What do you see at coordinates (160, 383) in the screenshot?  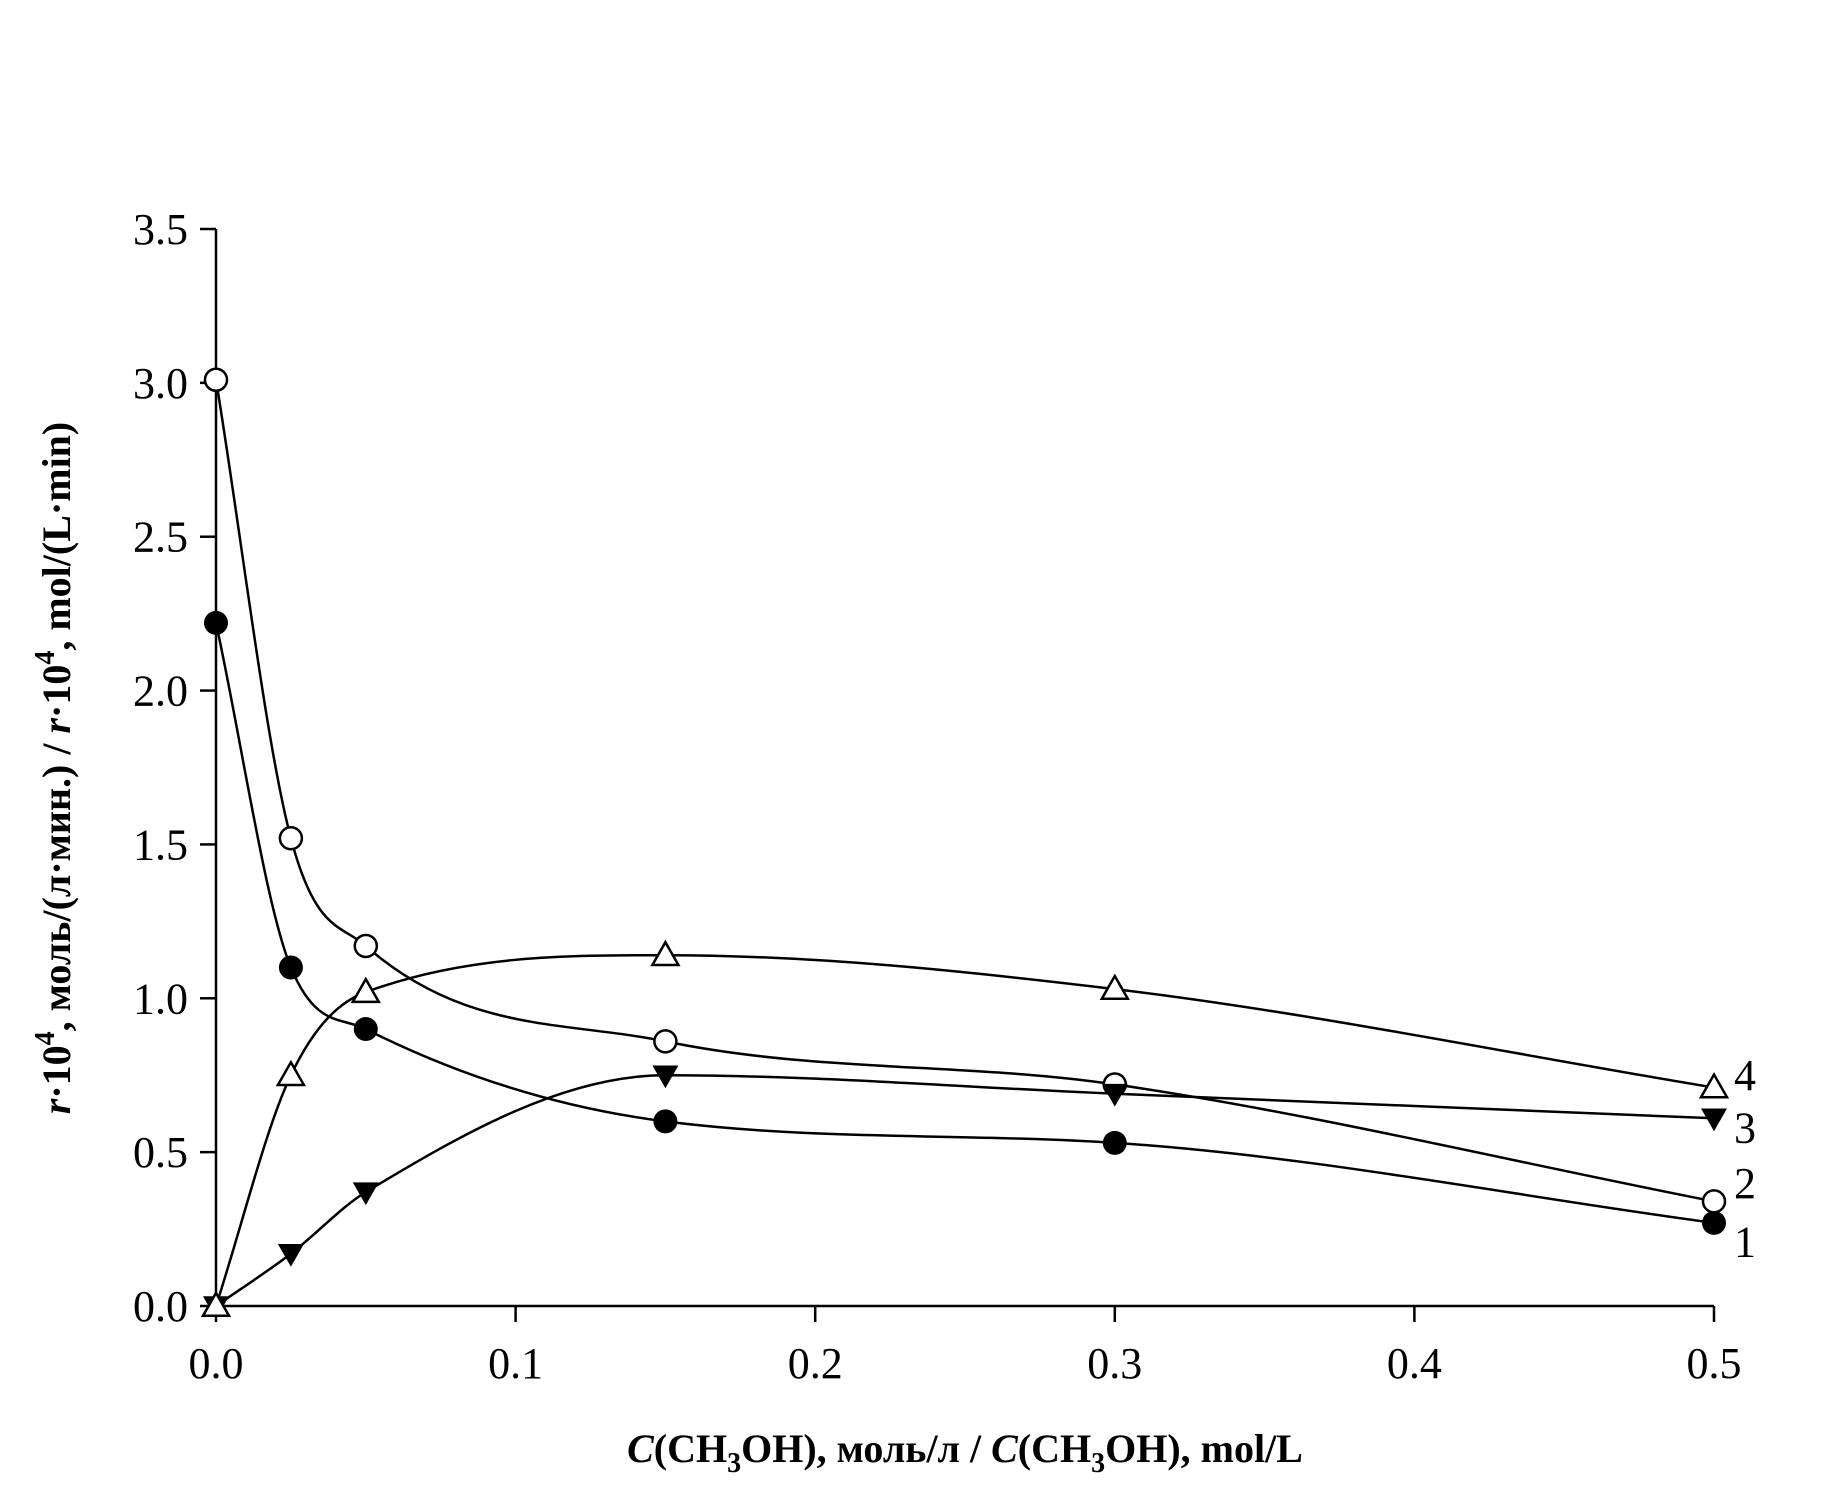 I see `y-tick-label: 3.0` at bounding box center [160, 383].